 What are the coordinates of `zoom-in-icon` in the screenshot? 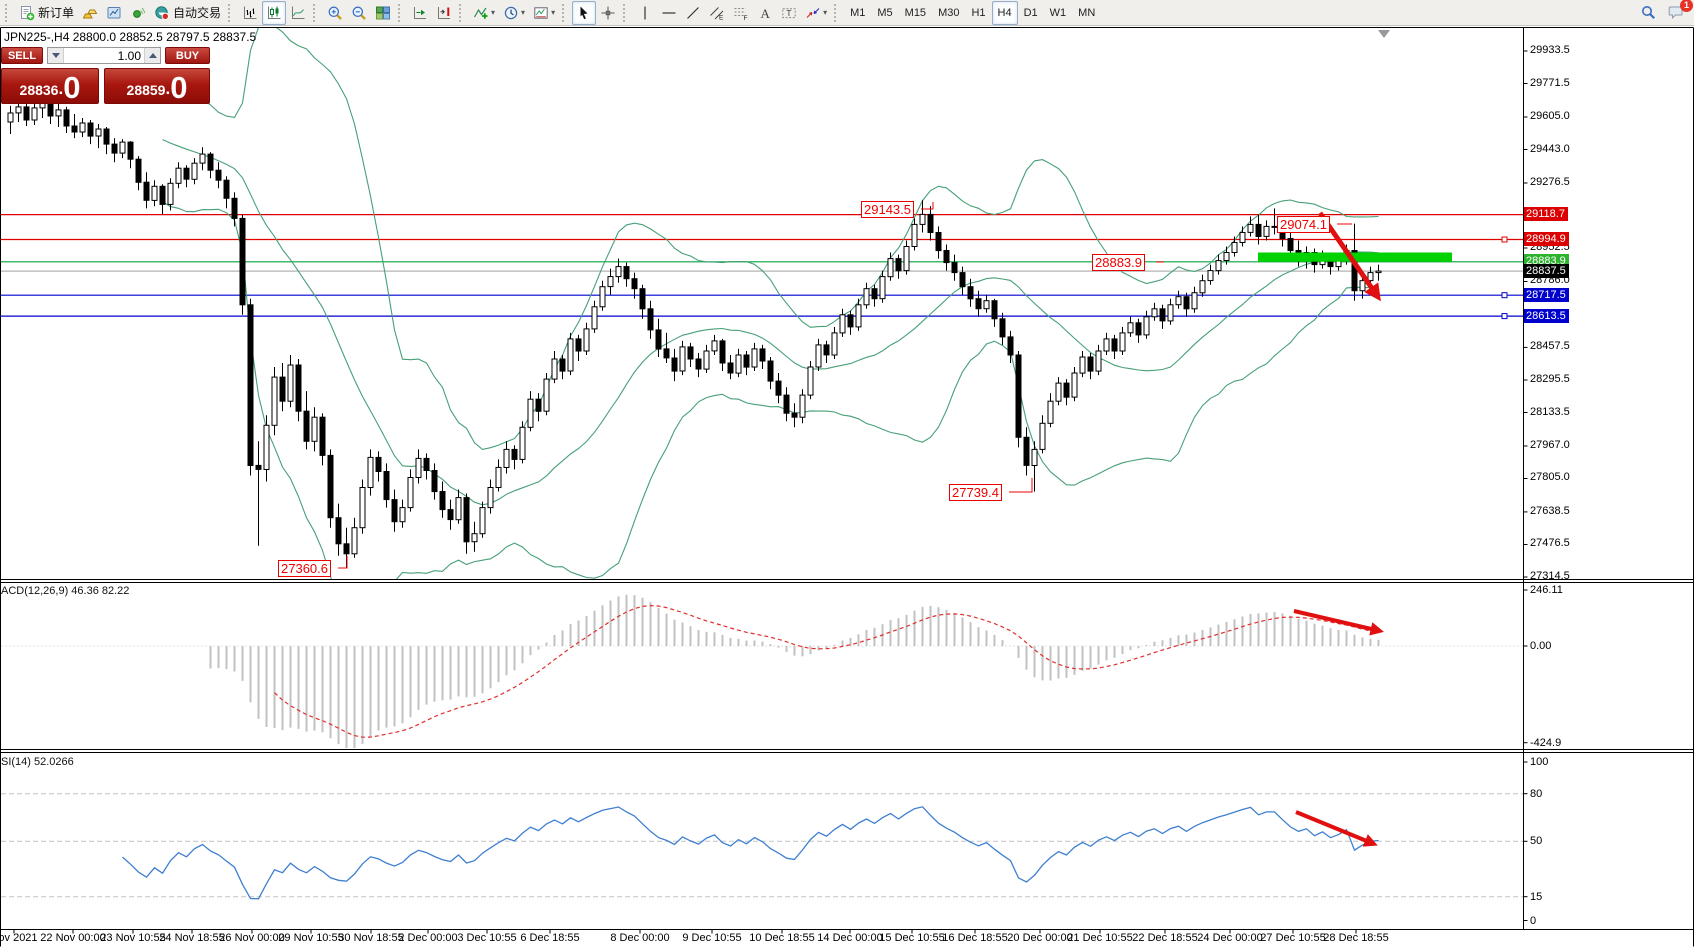 It's located at (335, 13).